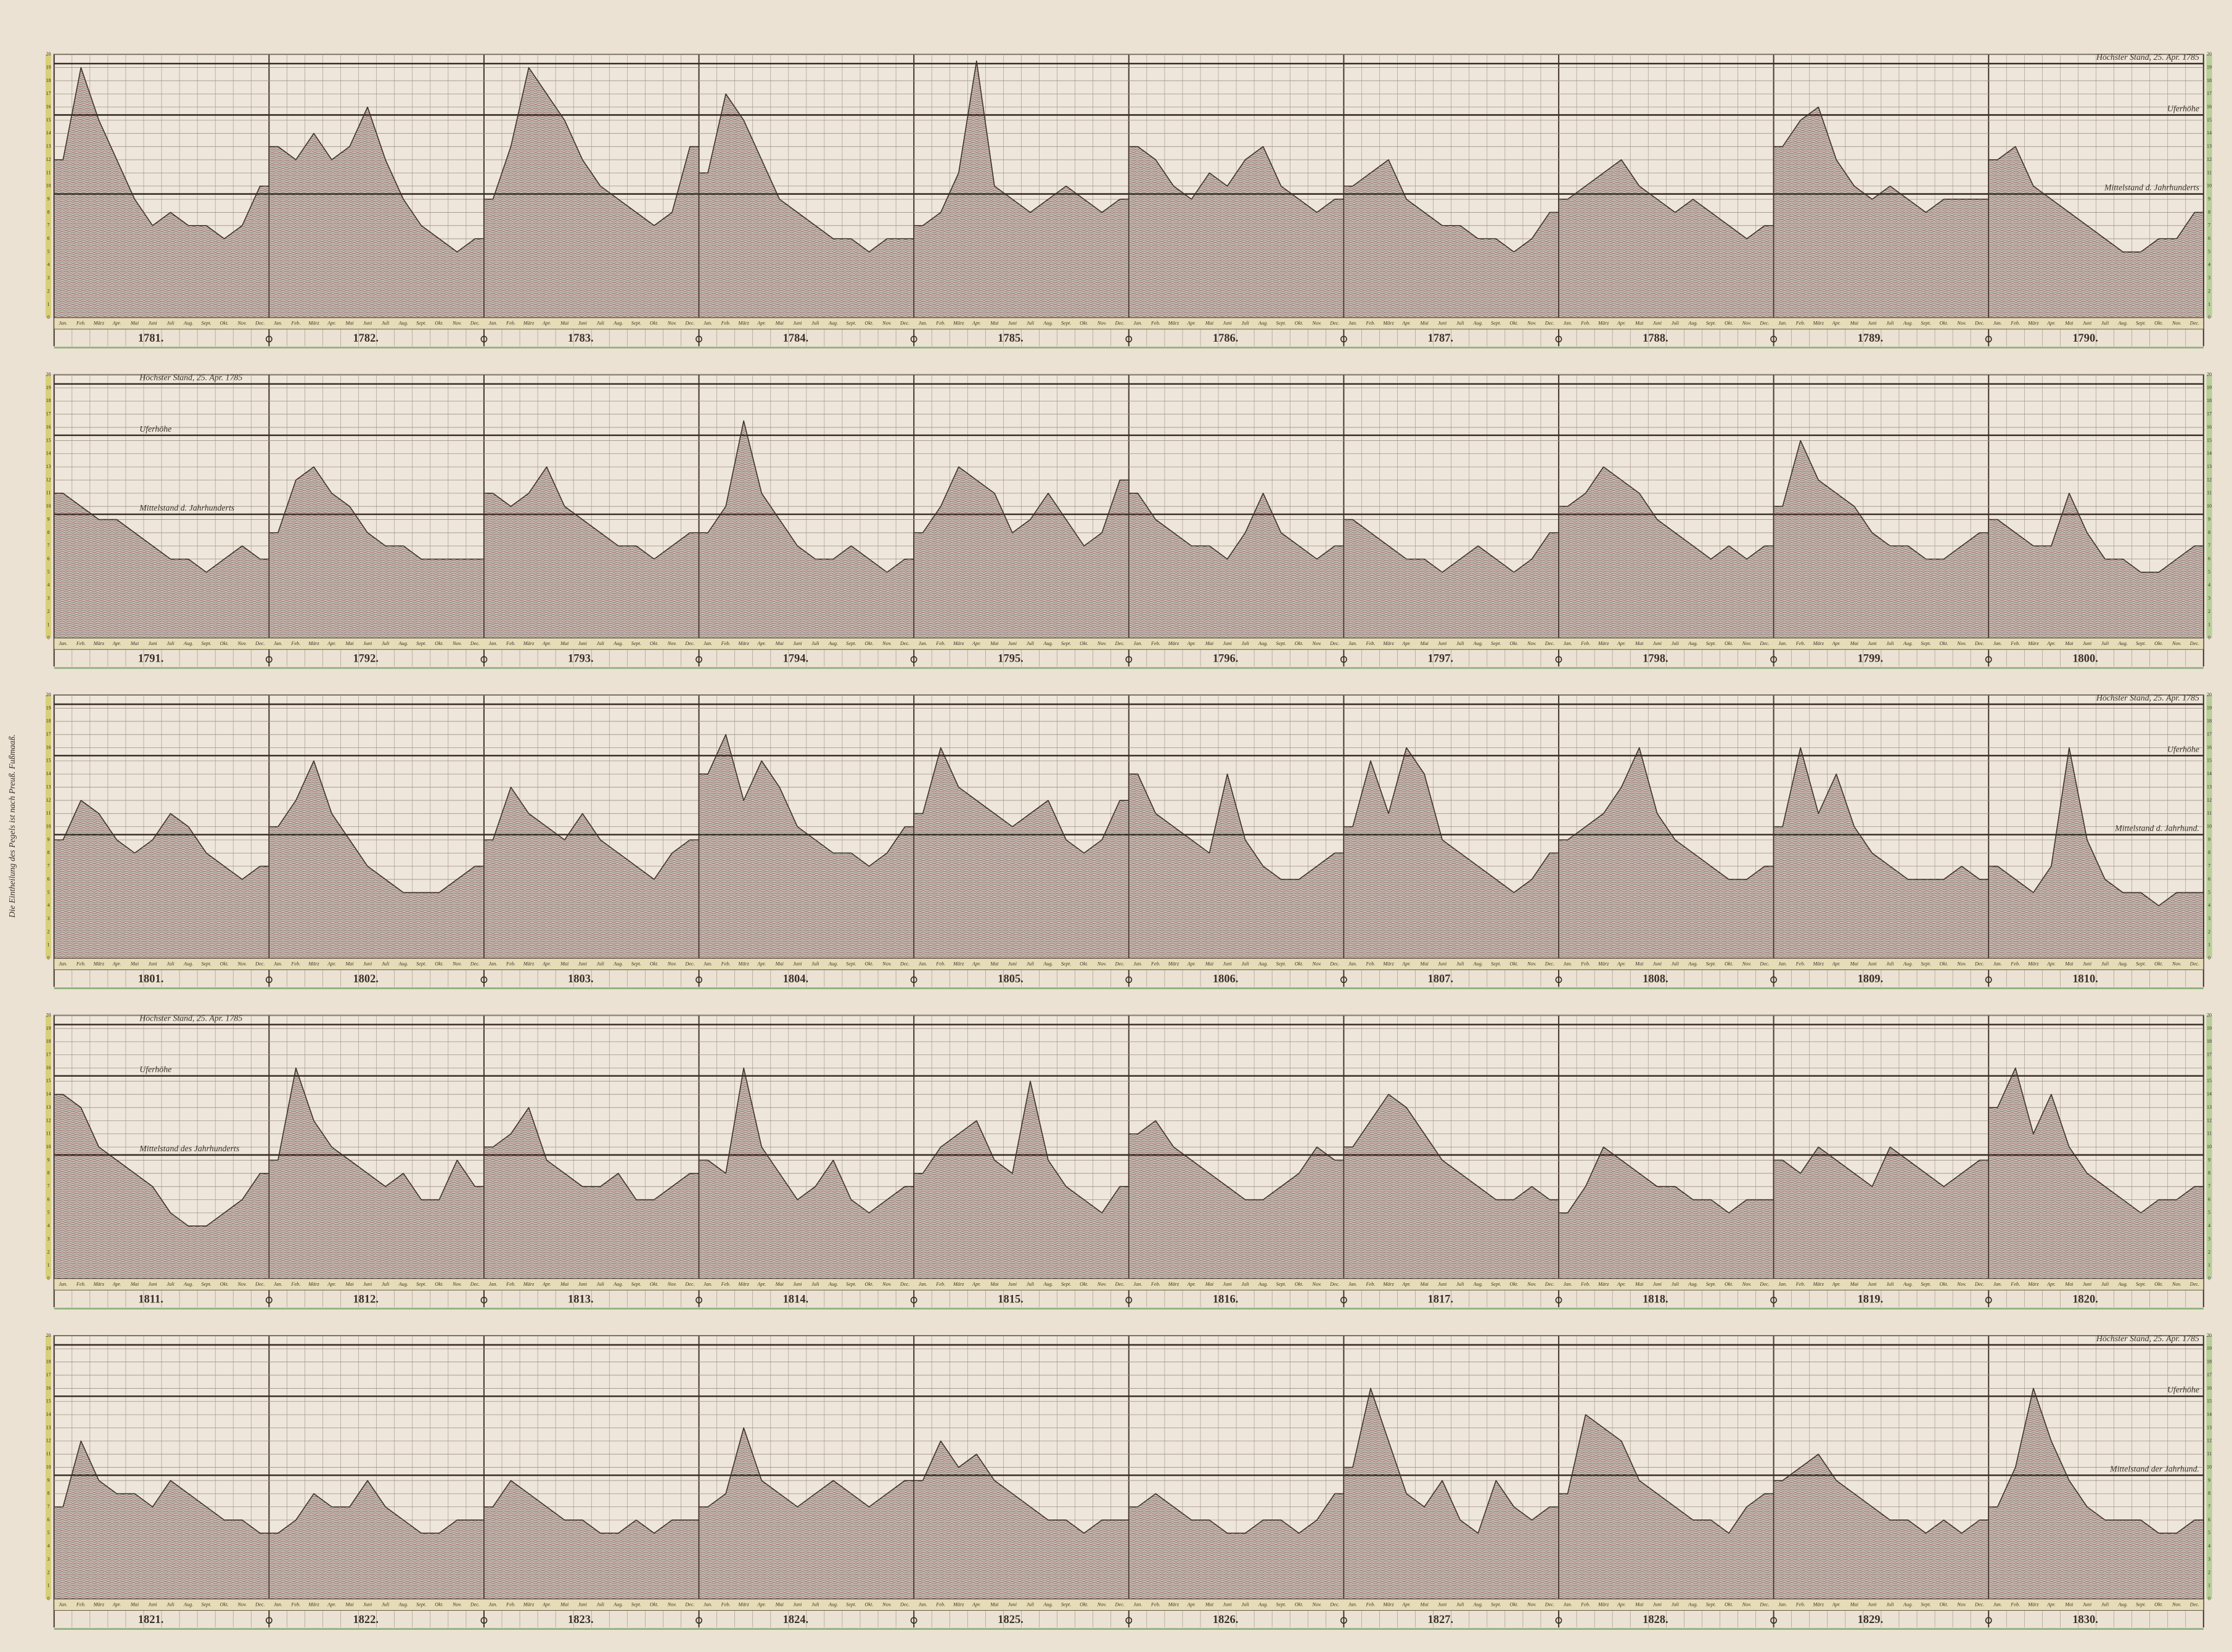  Describe the element at coordinates (2209, 958) in the screenshot. I see `y-tick-label: 0` at that location.